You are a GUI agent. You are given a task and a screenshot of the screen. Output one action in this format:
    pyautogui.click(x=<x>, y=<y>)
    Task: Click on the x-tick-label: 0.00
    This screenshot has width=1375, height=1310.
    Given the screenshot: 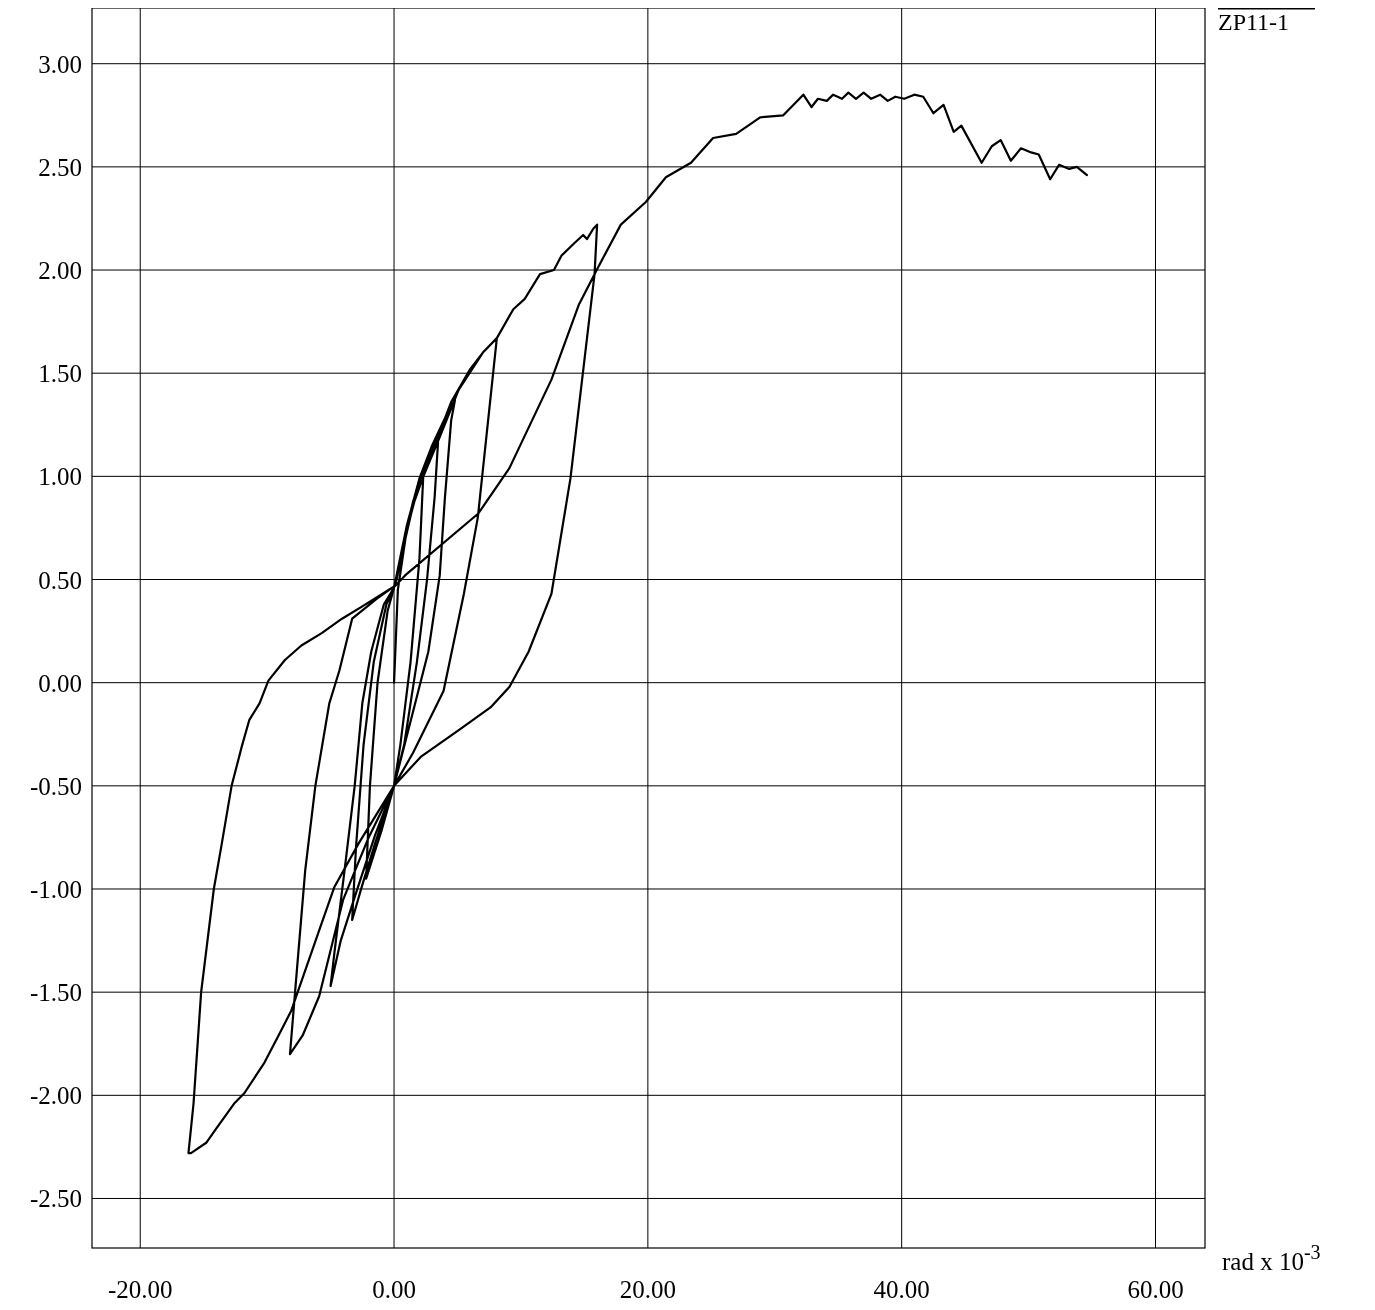 What is the action you would take?
    pyautogui.click(x=394, y=1289)
    